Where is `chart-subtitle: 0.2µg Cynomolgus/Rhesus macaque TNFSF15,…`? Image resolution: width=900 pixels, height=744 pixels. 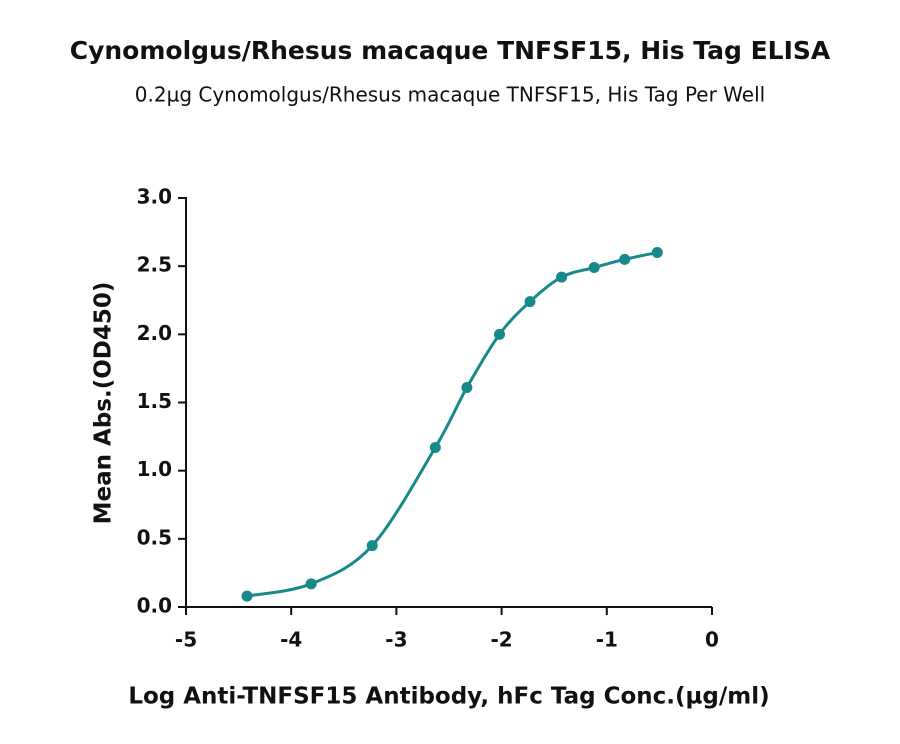
chart-subtitle: 0.2µg Cynomolgus/Rhesus macaque TNFSF15,… is located at coordinates (450, 95).